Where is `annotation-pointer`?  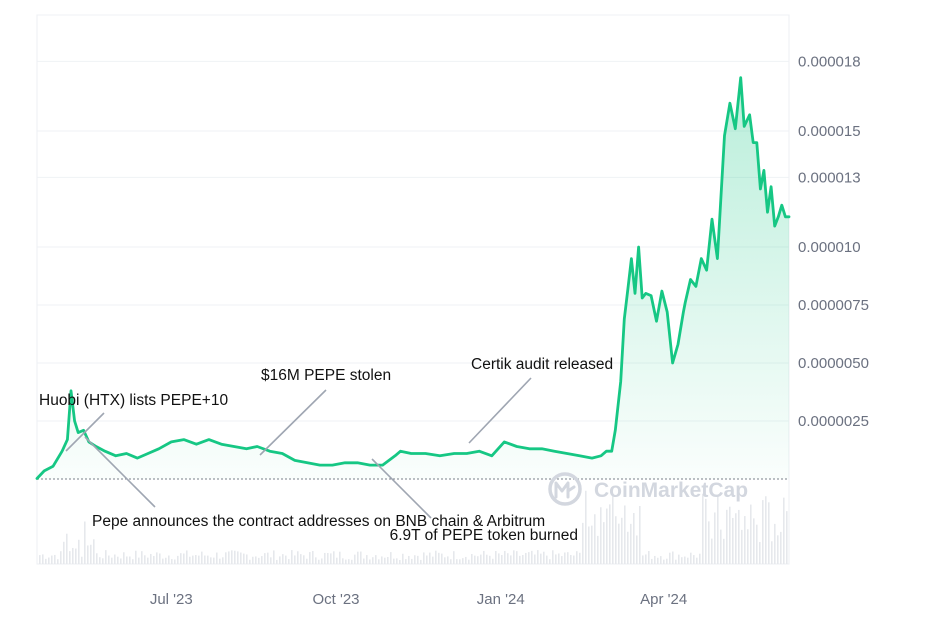
annotation-pointer is located at coordinates (500, 410).